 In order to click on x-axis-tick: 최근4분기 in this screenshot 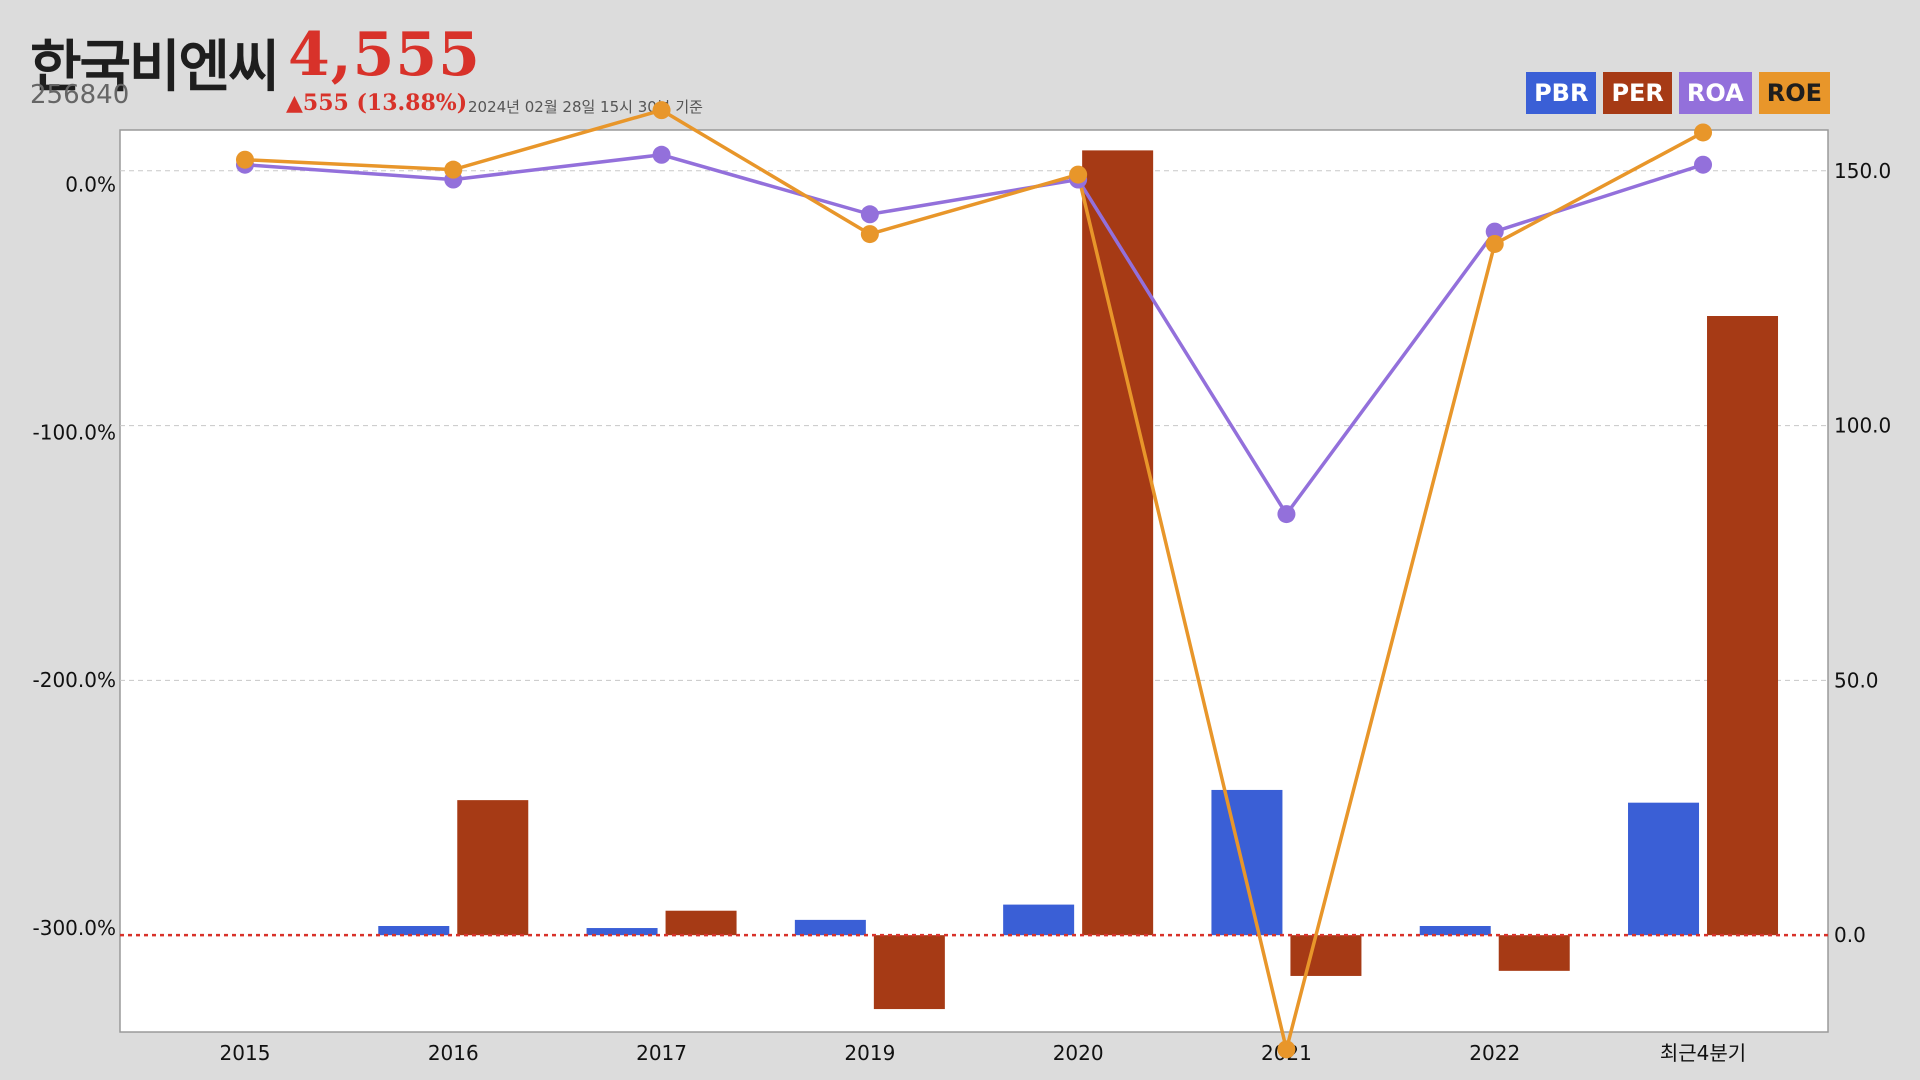, I will do `click(1703, 1053)`.